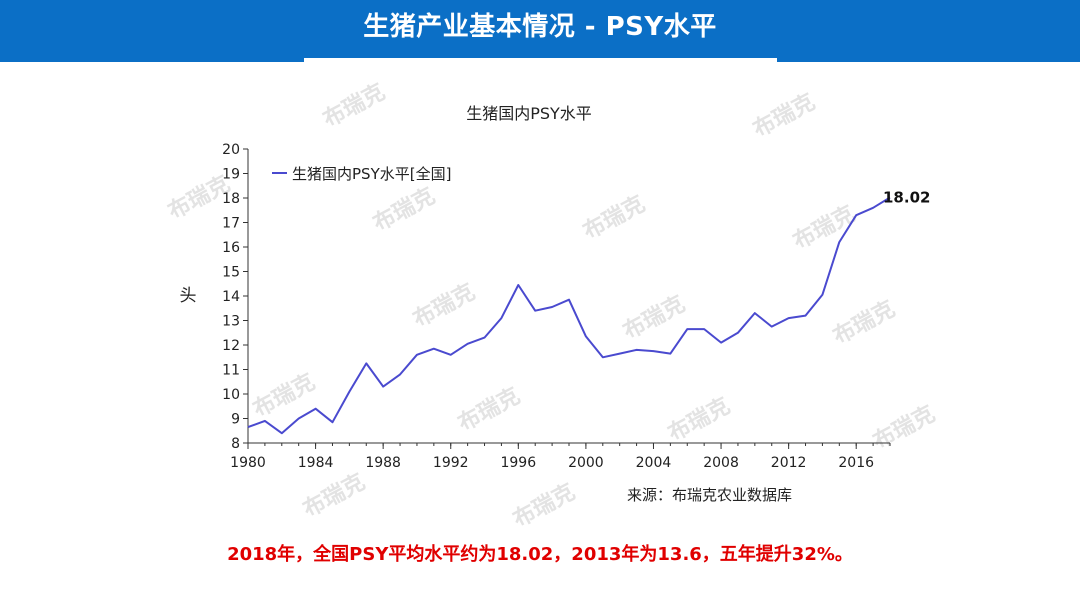  I want to click on chart-legend: 生猪国内PSY水平[全国], so click(361, 174).